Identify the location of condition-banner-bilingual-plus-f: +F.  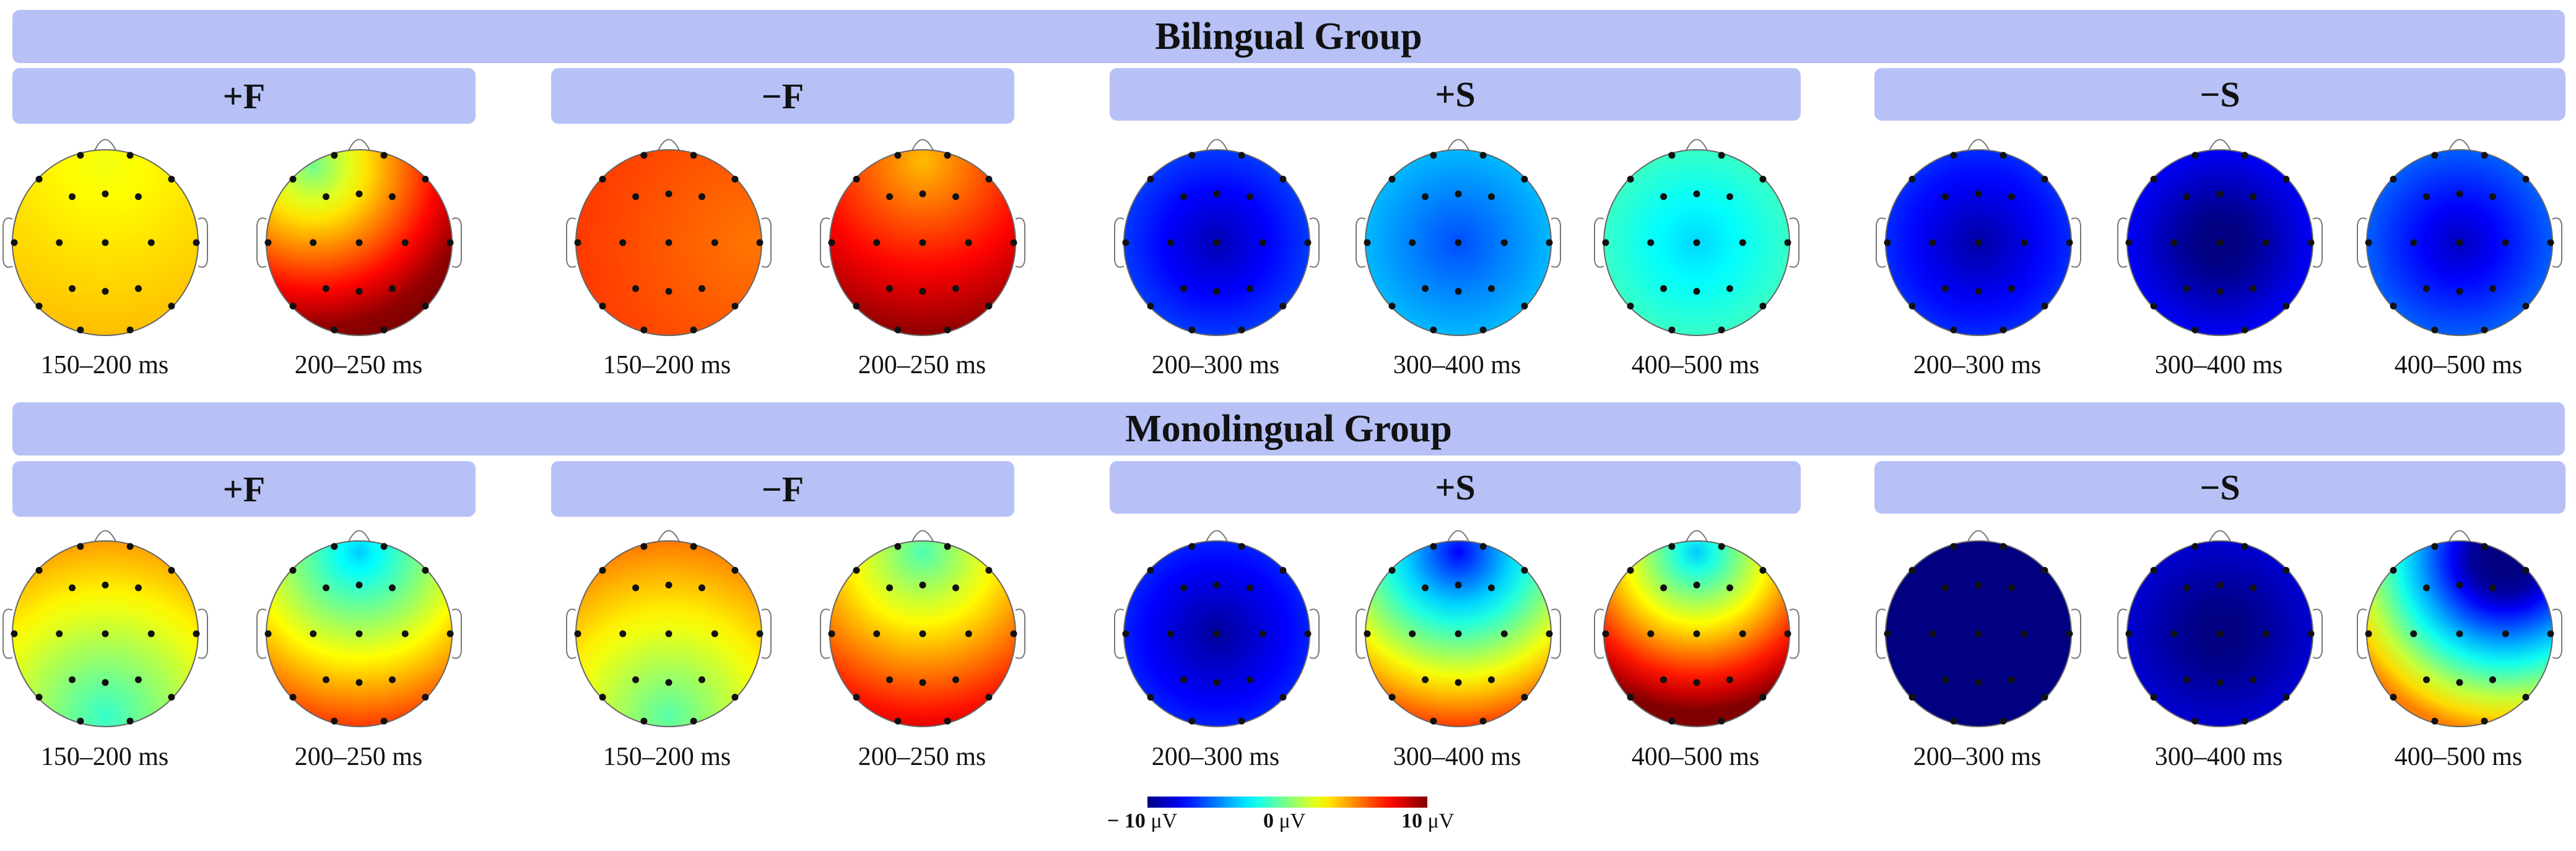
(244, 96).